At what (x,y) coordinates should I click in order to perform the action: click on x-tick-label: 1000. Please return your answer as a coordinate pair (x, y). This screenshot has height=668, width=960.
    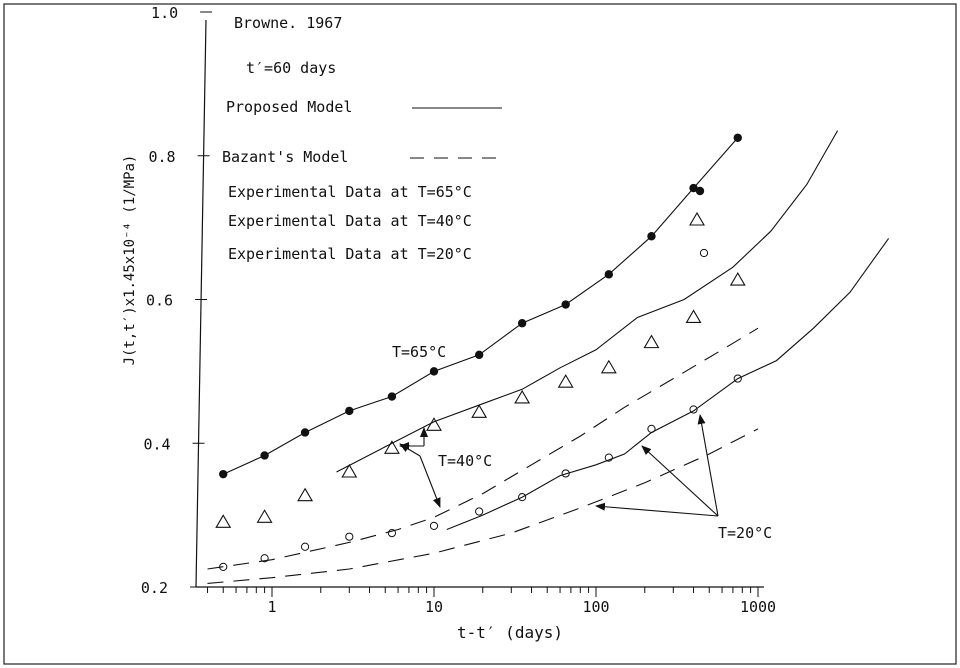
    Looking at the image, I should click on (758, 607).